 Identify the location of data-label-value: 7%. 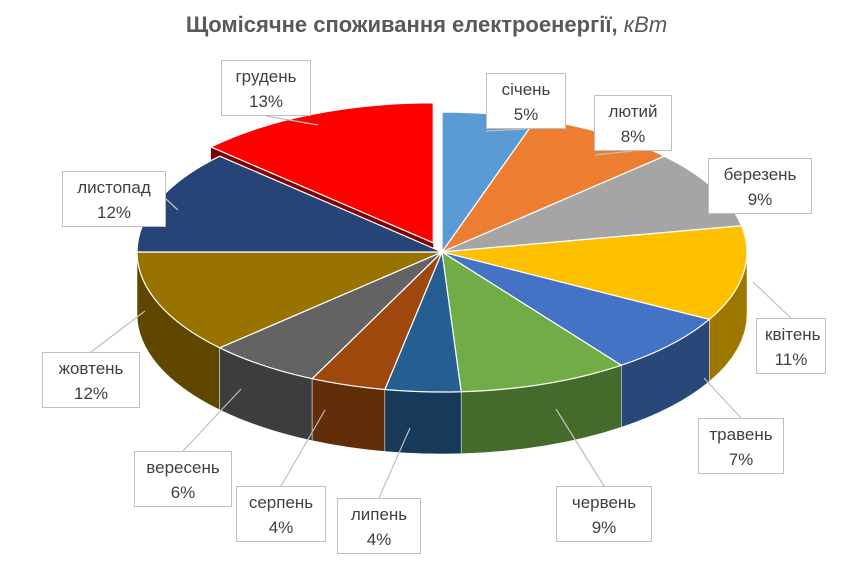
(741, 459).